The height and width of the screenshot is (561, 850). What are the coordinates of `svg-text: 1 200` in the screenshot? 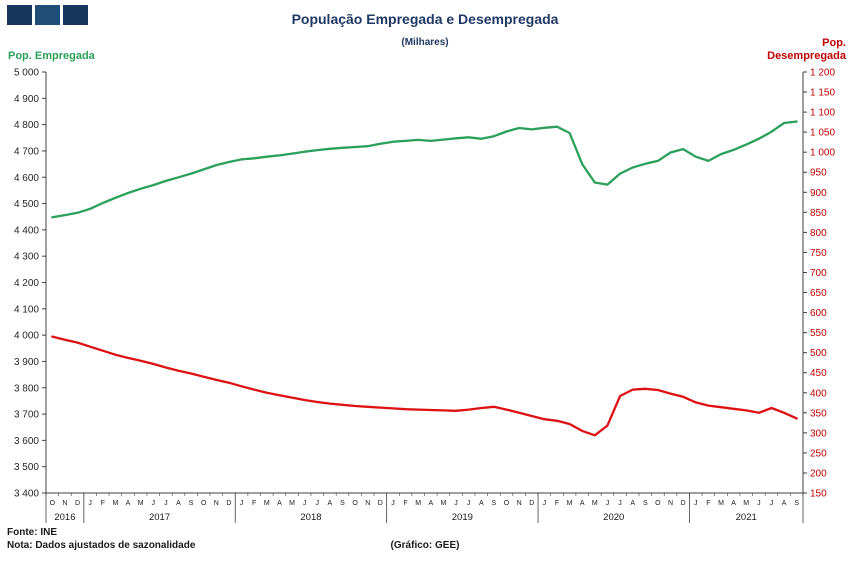 It's located at (822, 73).